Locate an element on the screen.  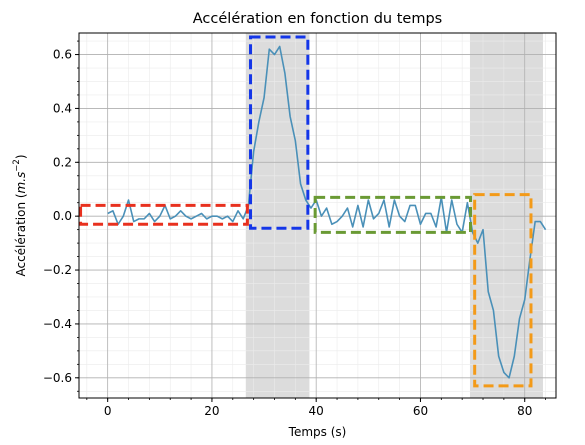
highlight-box-green is located at coordinates (393, 214).